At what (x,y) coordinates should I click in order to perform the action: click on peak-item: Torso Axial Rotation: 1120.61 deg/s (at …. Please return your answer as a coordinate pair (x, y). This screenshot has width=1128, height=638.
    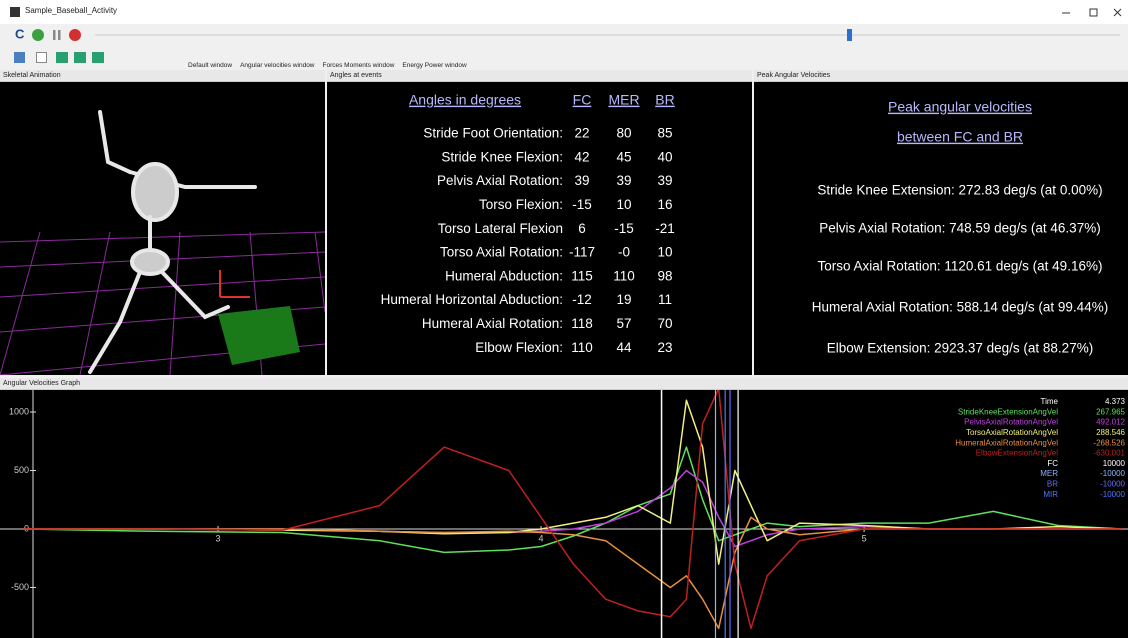
    Looking at the image, I should click on (960, 266).